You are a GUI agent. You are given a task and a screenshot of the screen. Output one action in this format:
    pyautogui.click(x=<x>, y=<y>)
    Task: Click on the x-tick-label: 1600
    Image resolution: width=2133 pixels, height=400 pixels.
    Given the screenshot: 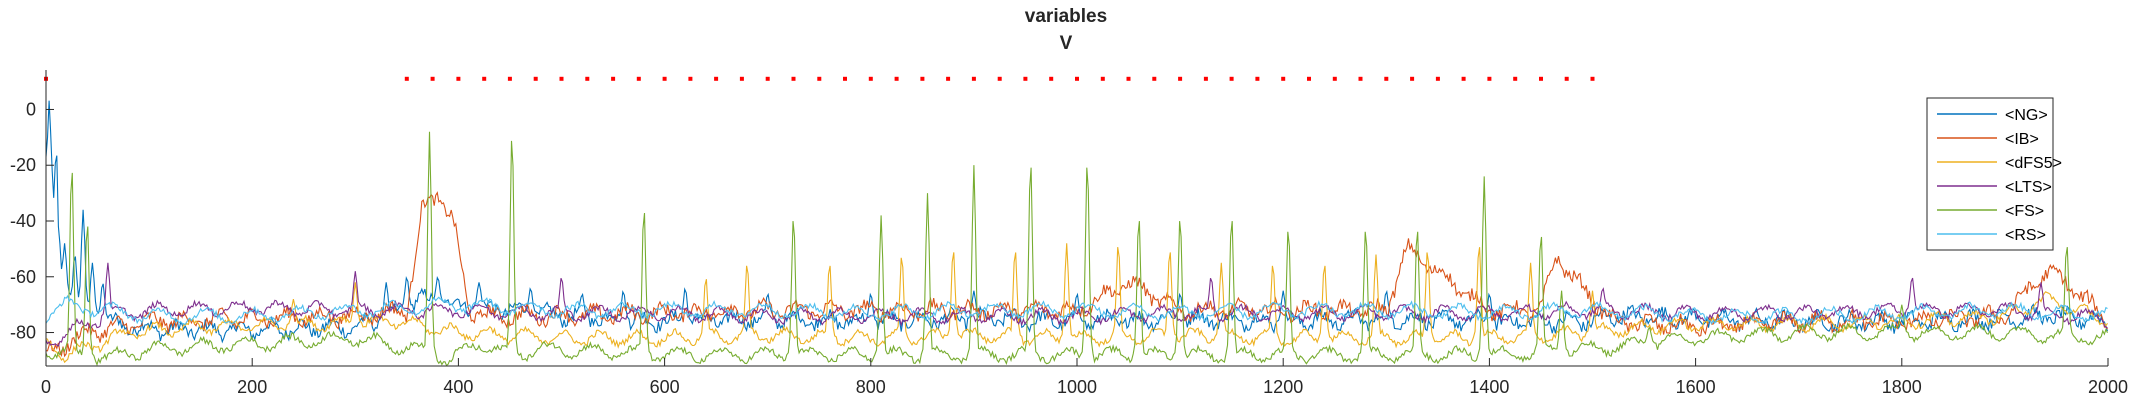 What is the action you would take?
    pyautogui.click(x=1696, y=387)
    